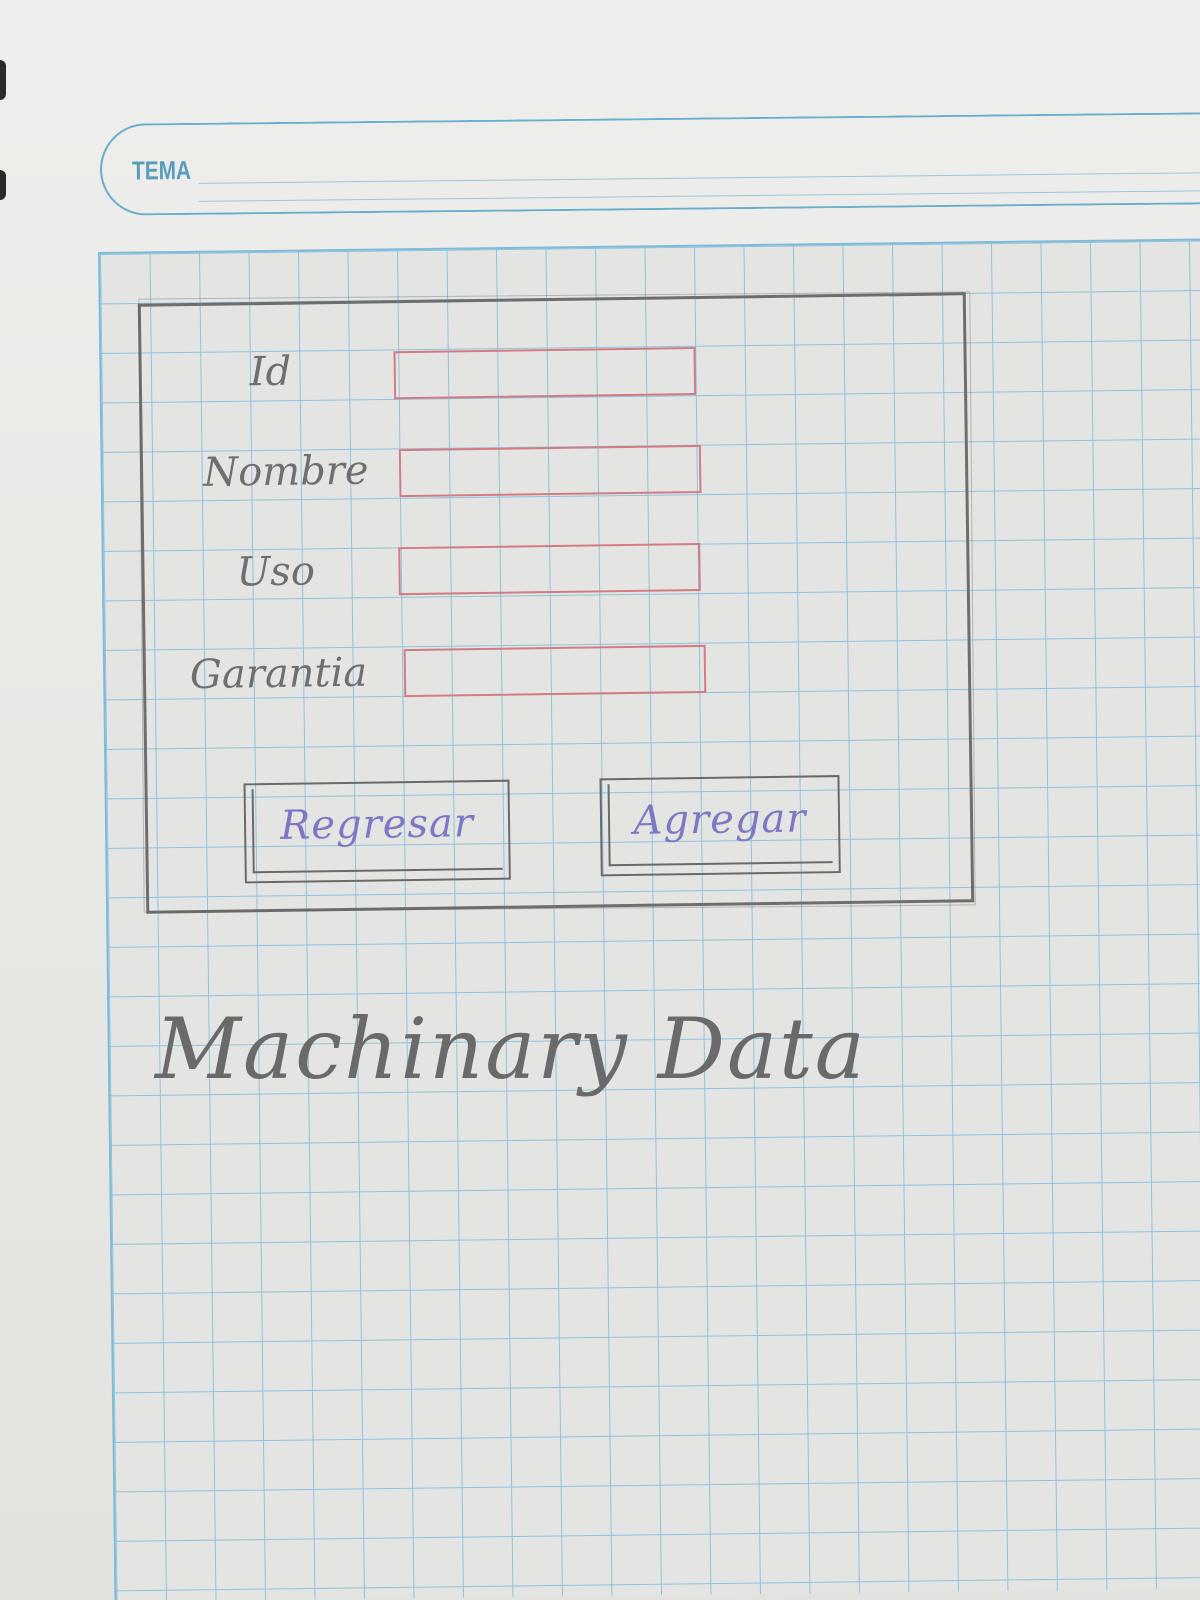 The height and width of the screenshot is (1600, 1200). What do you see at coordinates (511, 1049) in the screenshot?
I see `page-caption: Machinary Data` at bounding box center [511, 1049].